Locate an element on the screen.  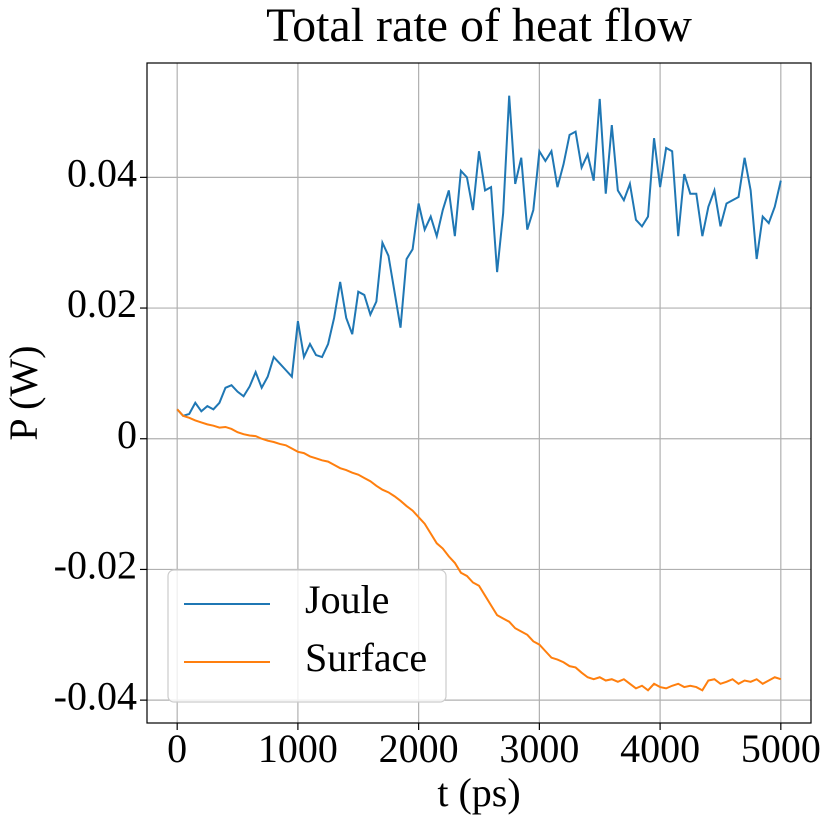
x-tick-label: 1000 is located at coordinates (298, 748).